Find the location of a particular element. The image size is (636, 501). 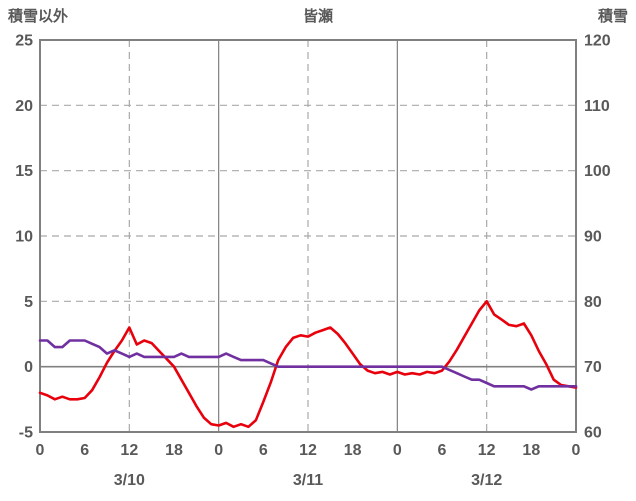

date-label: 3/10 is located at coordinates (129, 480).